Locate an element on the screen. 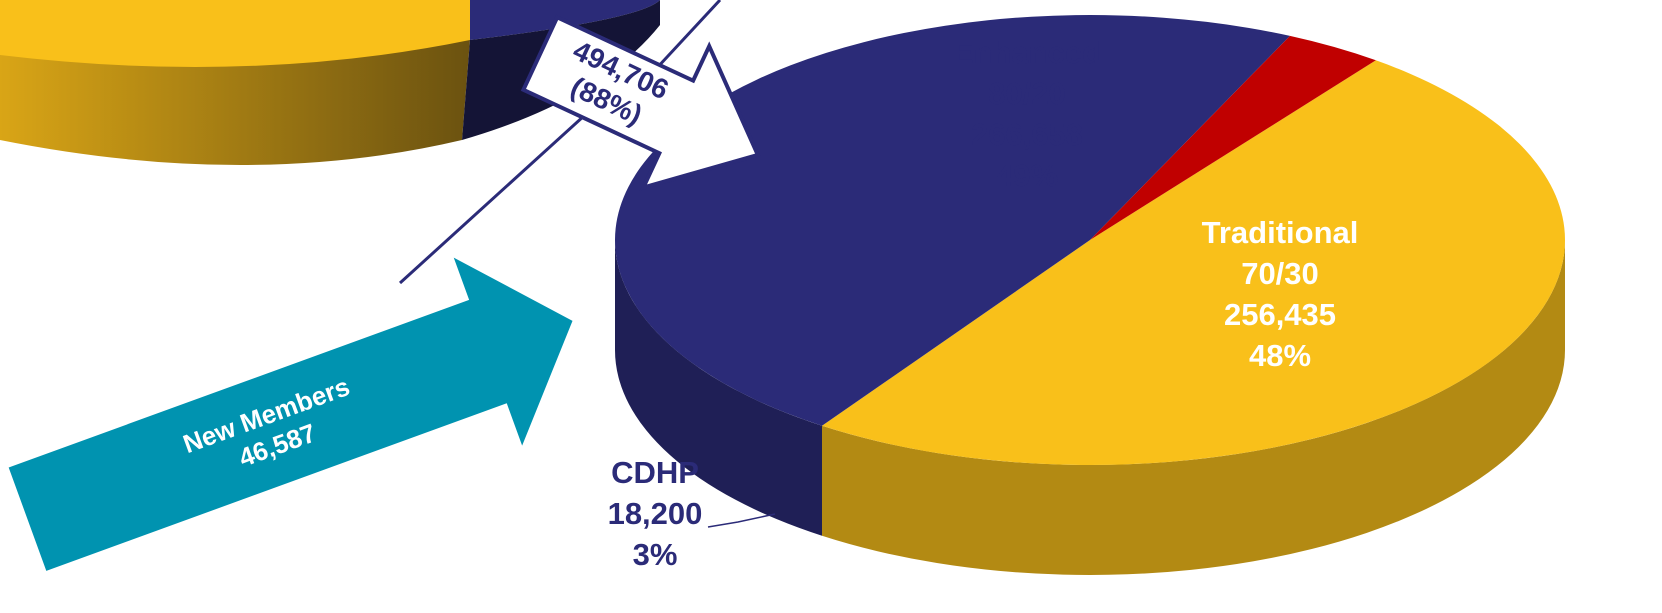  slice-label: Enhanced is located at coordinates (1027, 52).